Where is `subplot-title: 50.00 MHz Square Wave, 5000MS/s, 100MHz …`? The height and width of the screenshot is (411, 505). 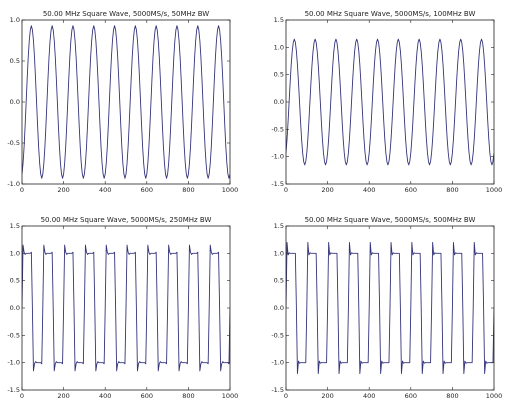
subplot-title: 50.00 MHz Square Wave, 5000MS/s, 100MHz … is located at coordinates (390, 14).